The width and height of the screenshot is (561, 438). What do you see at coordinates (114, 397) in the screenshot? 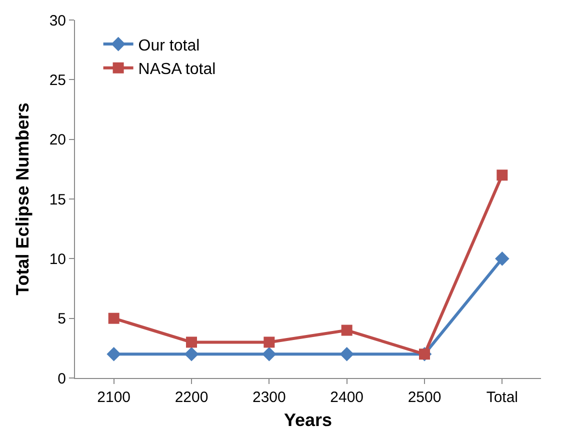
I see `x-tick-label: 2100` at bounding box center [114, 397].